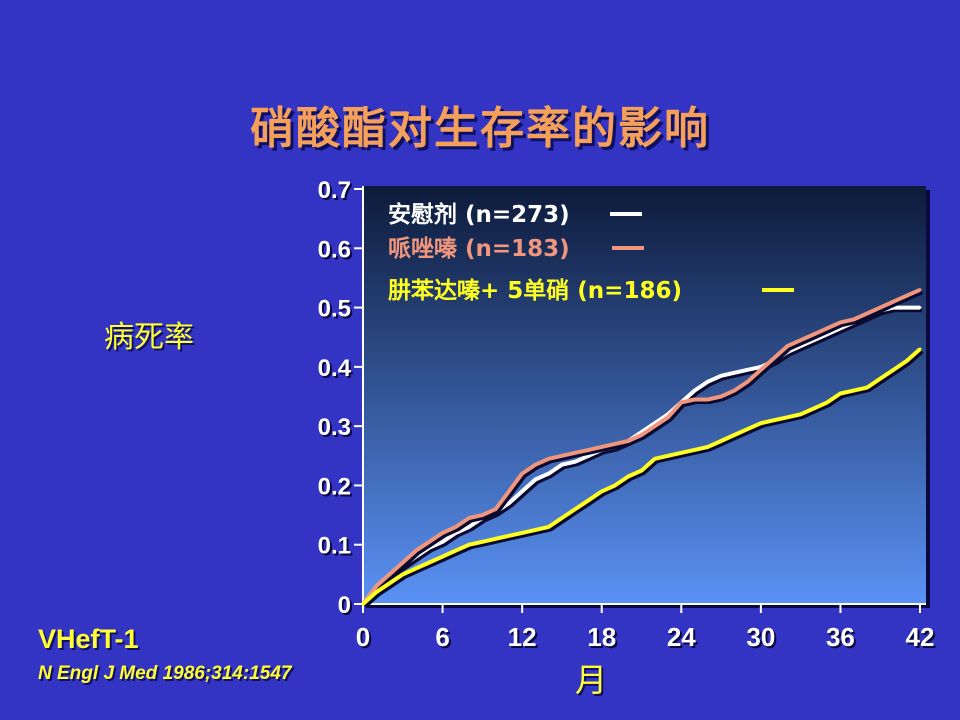 The image size is (960, 720). I want to click on legend-entry-3: 肼苯达嗪+ 5单硝 (n=186), so click(591, 291).